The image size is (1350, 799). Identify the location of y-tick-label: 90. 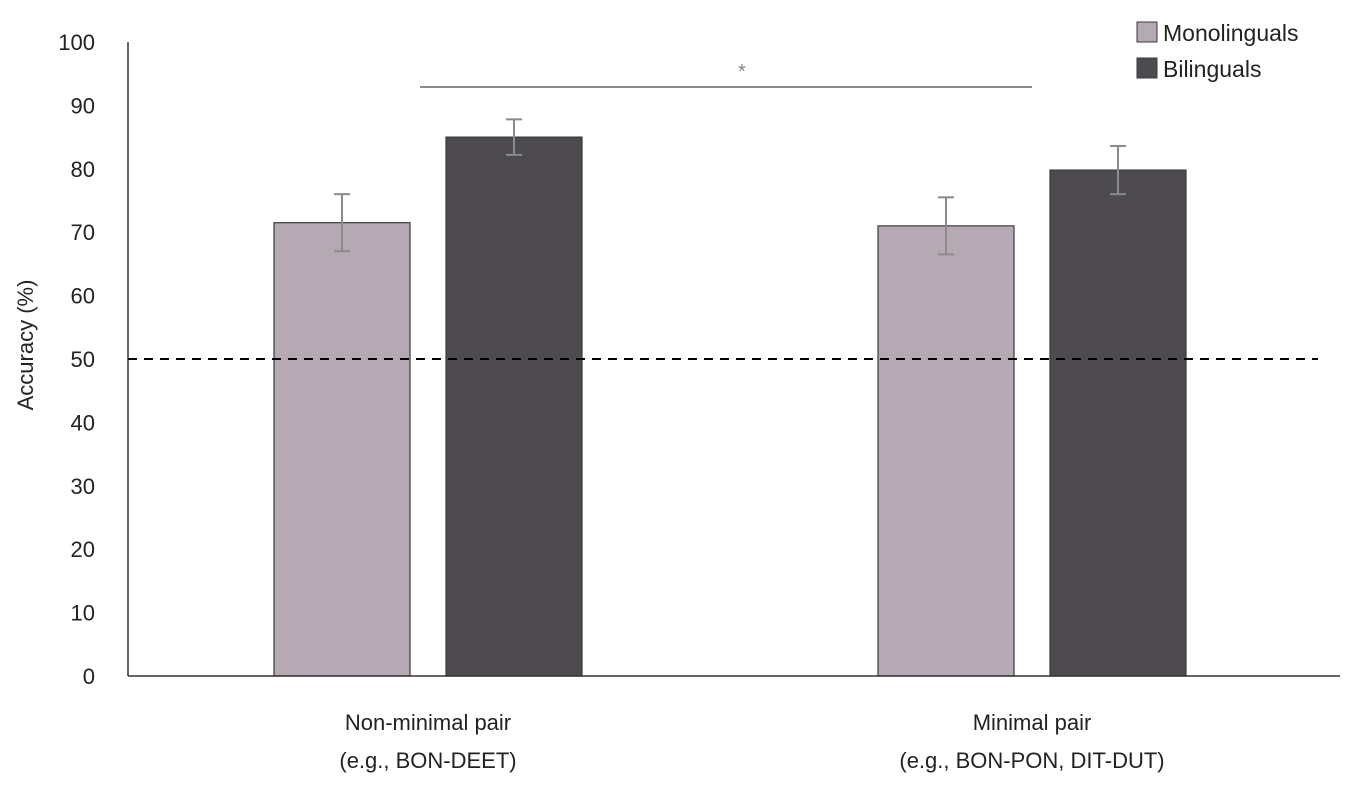
(83, 105).